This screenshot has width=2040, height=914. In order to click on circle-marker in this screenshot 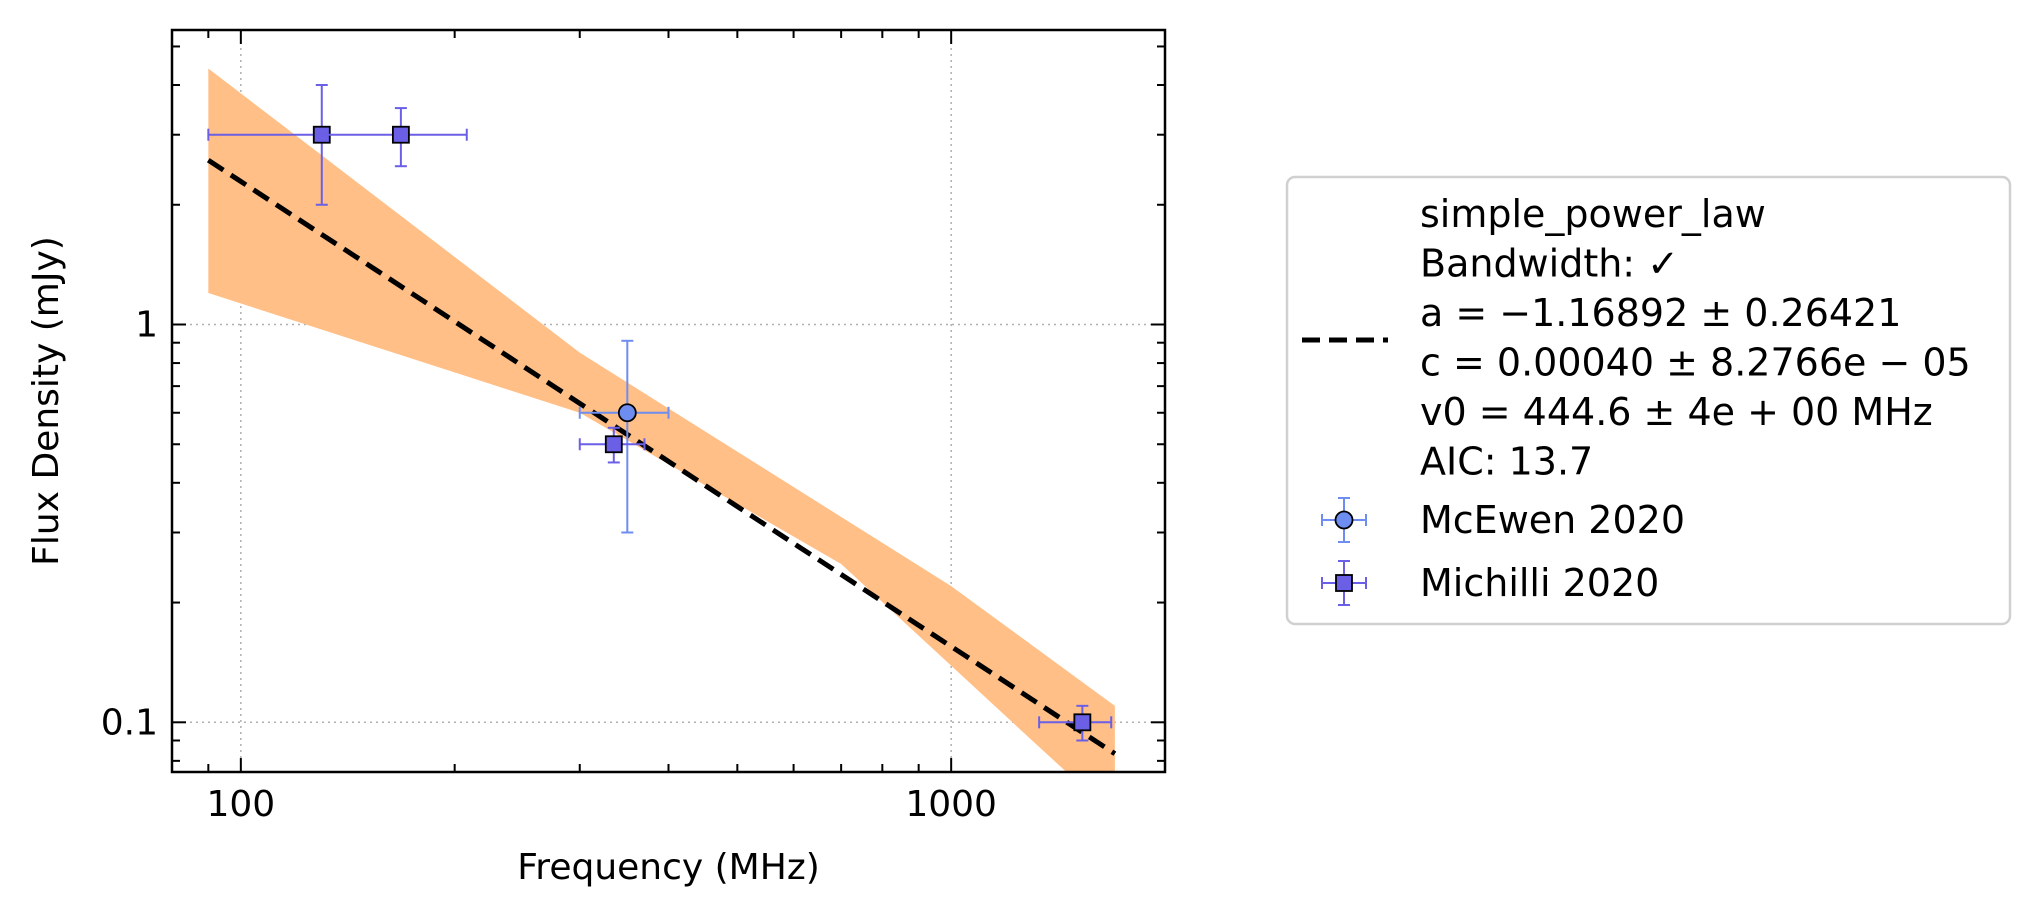, I will do `click(627, 413)`.